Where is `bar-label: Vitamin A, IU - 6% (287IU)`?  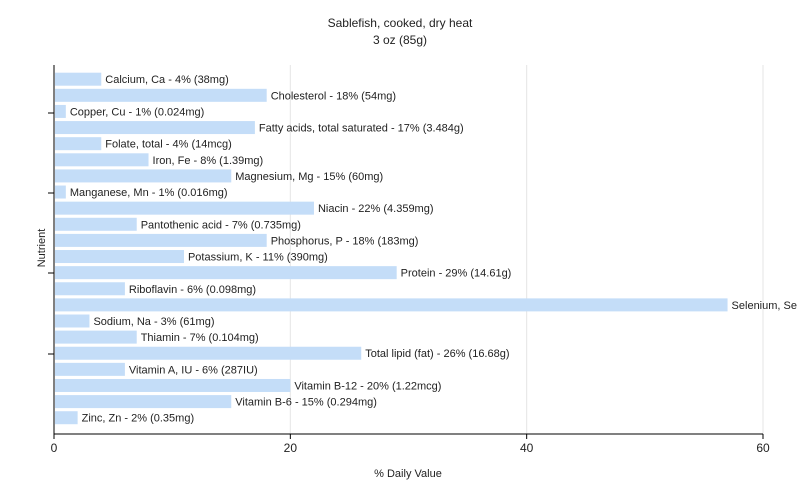 bar-label: Vitamin A, IU - 6% (287IU) is located at coordinates (193, 370).